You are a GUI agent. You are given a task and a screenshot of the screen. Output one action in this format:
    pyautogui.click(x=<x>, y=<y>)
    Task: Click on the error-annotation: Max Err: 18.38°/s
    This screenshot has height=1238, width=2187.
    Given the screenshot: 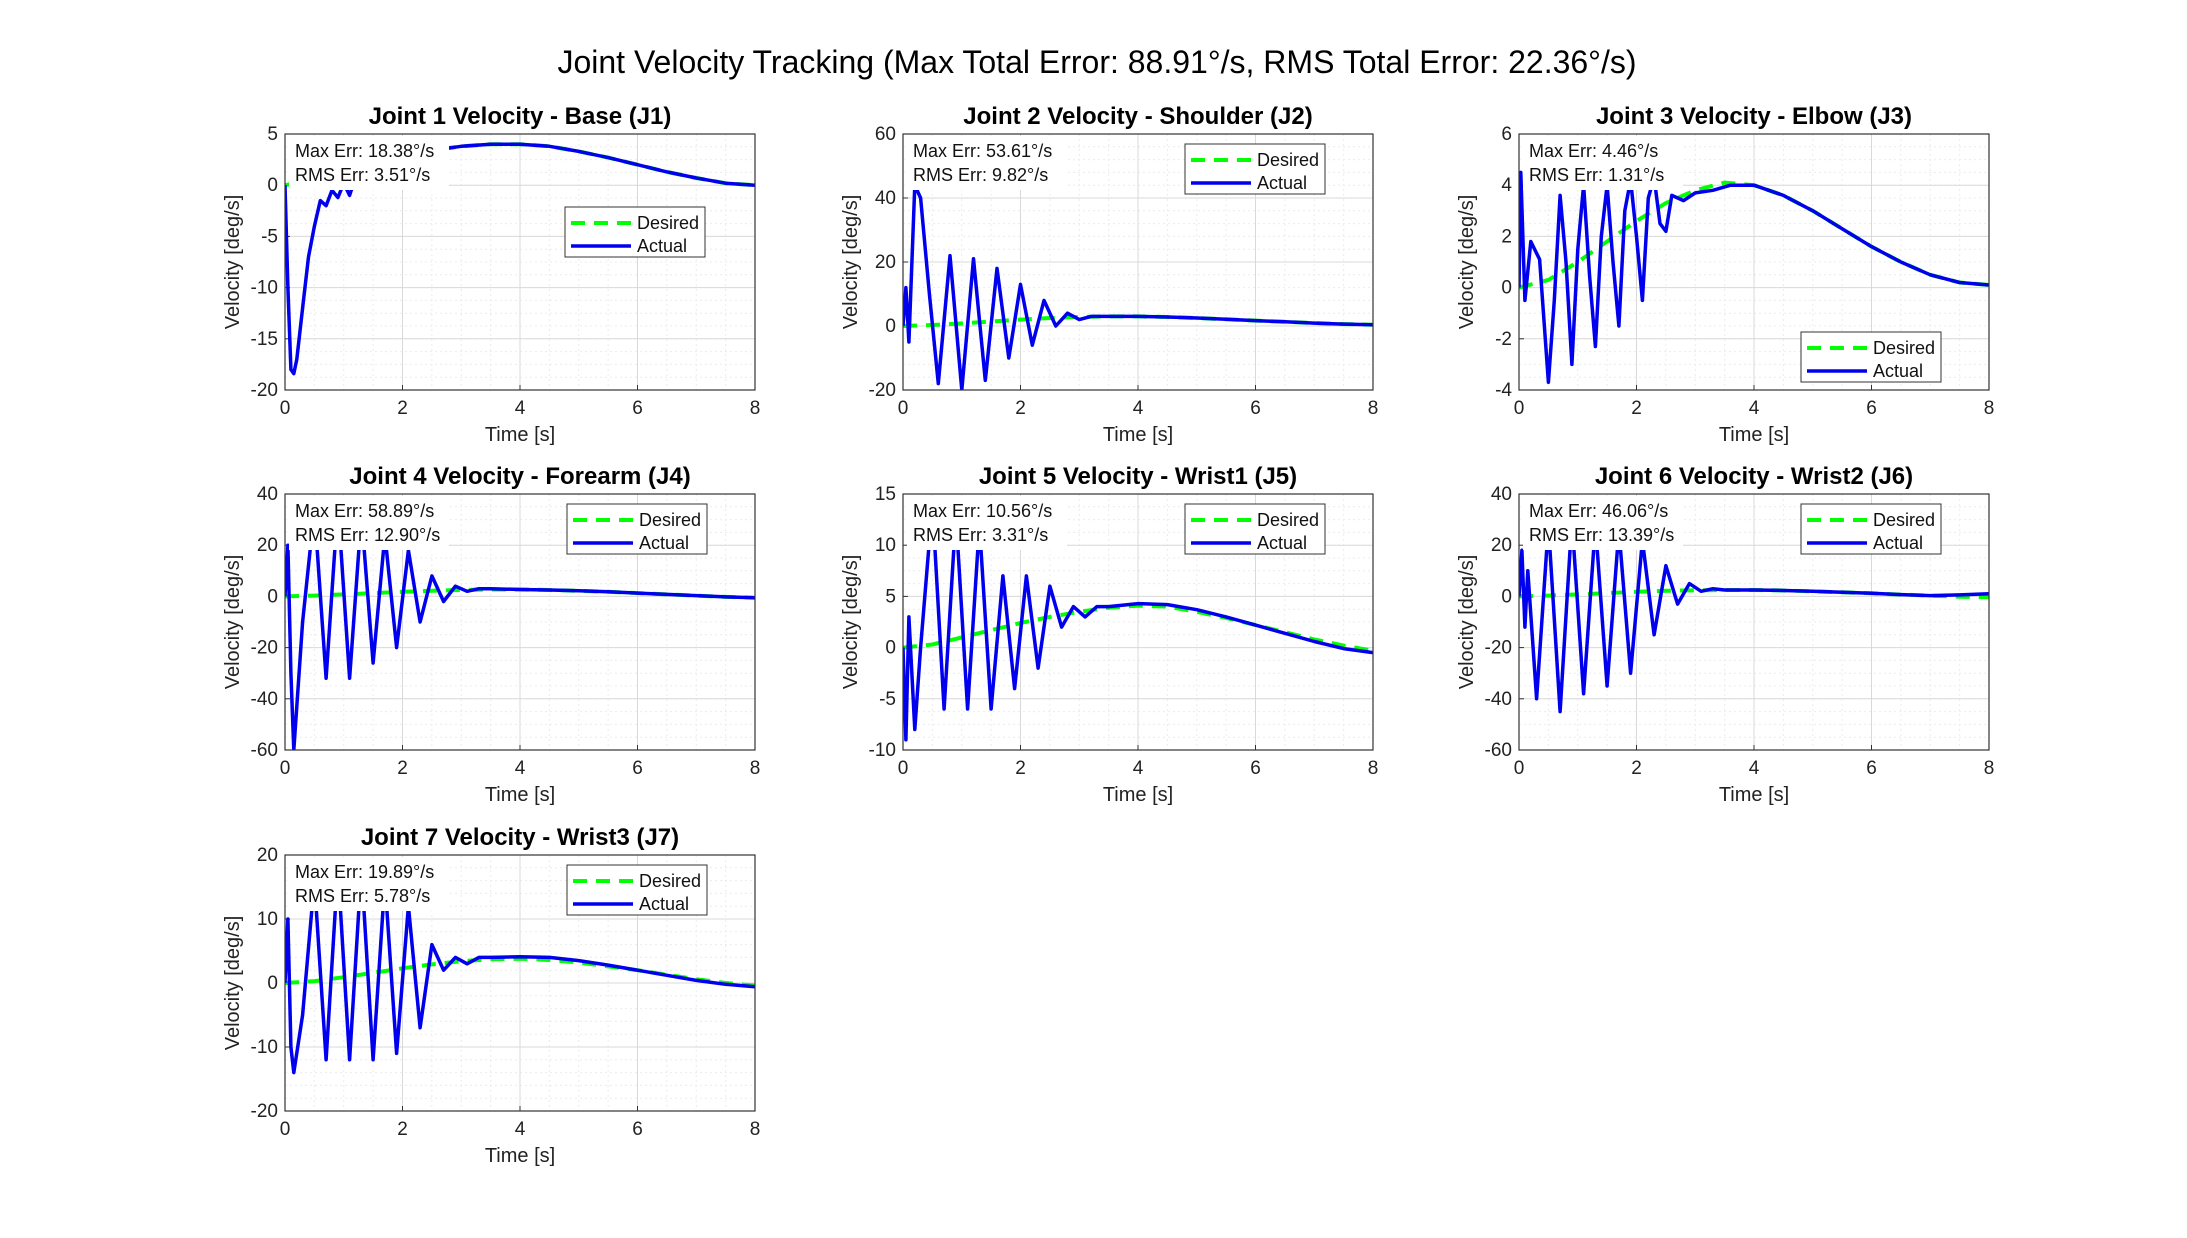 What is the action you would take?
    pyautogui.click(x=364, y=151)
    